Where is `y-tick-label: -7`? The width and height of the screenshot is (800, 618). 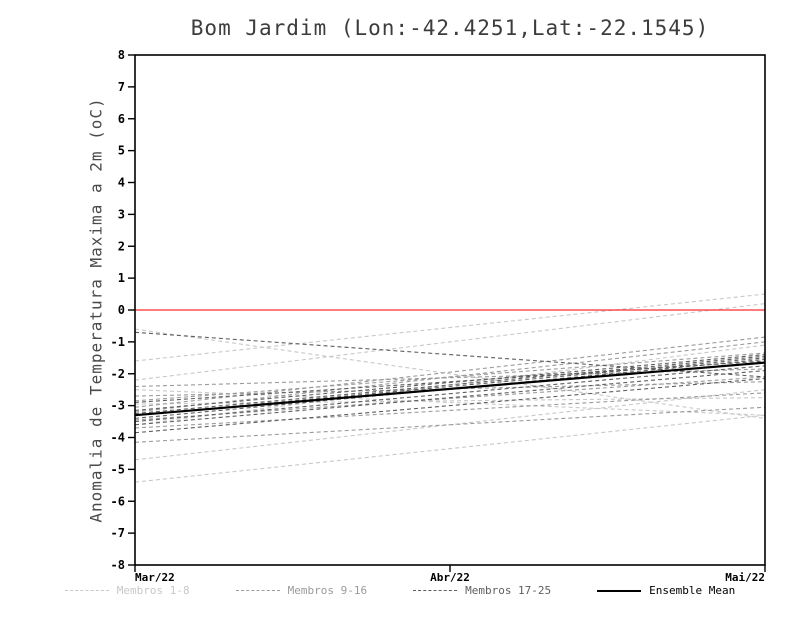
y-tick-label: -7 is located at coordinates (118, 533).